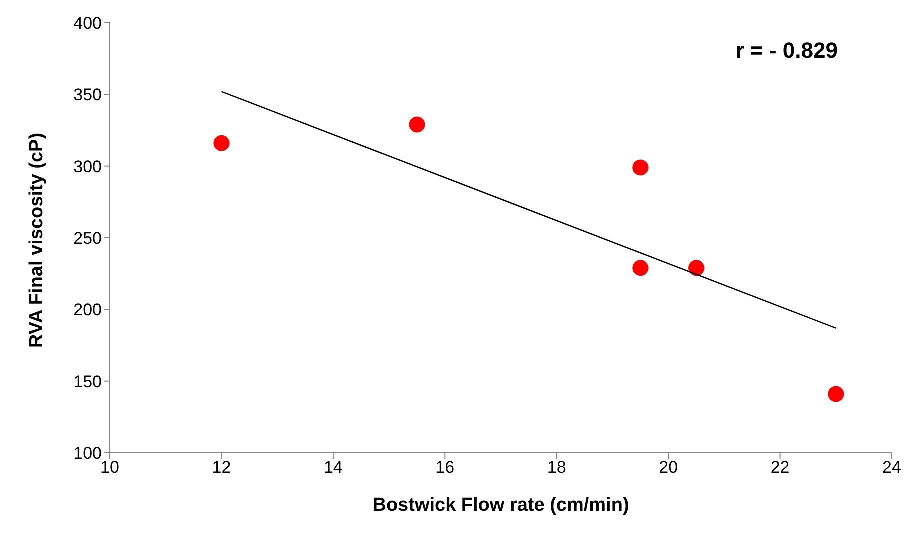 This screenshot has width=908, height=537. Describe the element at coordinates (556, 468) in the screenshot. I see `x-tick-label: 18` at that location.